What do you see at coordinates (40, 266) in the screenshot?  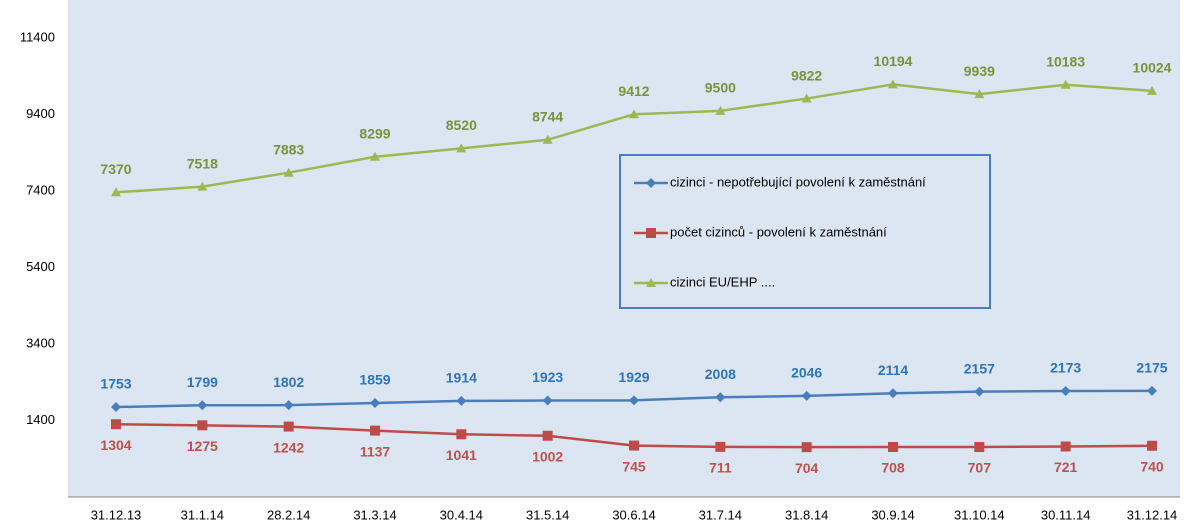 I see `y-tick-label: 5400` at bounding box center [40, 266].